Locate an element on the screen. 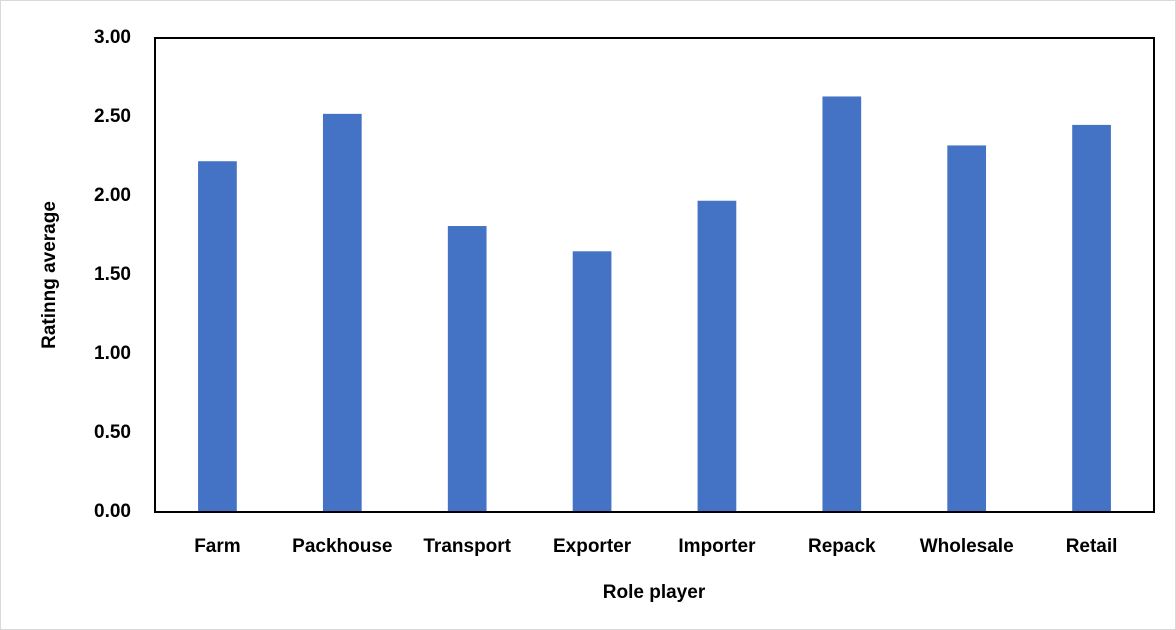 The width and height of the screenshot is (1176, 630). x-axis-title: Role player is located at coordinates (654, 592).